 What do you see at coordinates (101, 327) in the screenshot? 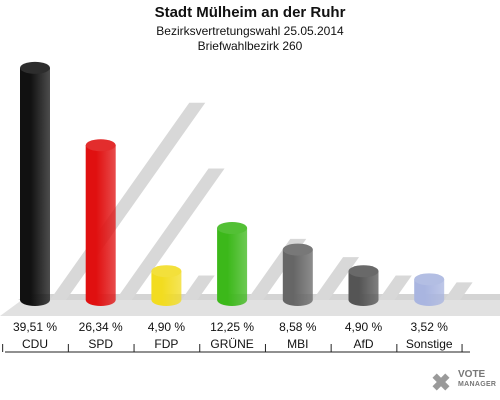
I see `value-label: 26,34 %` at bounding box center [101, 327].